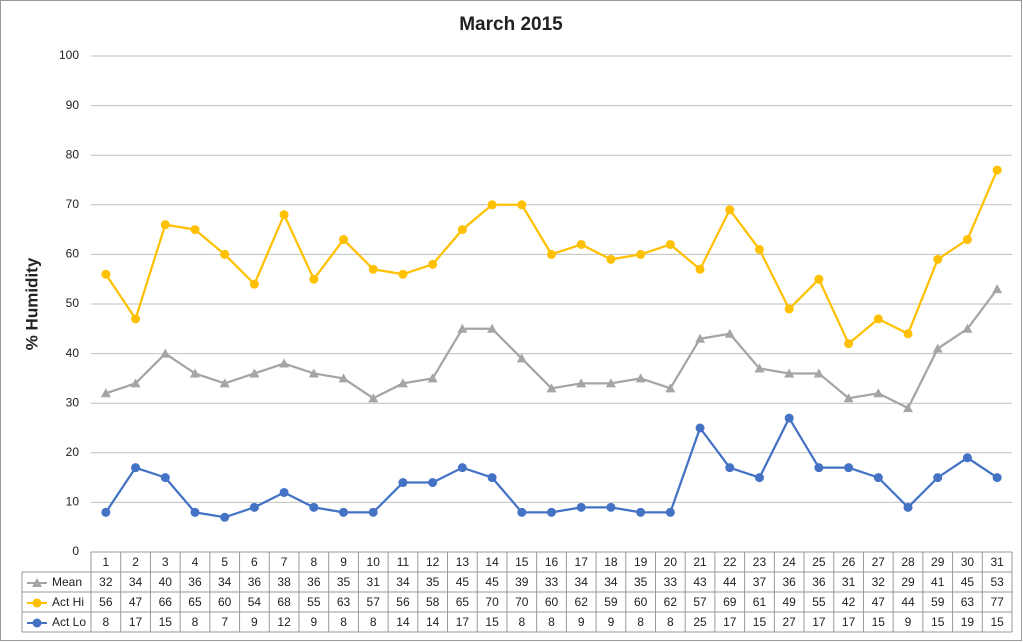 The image size is (1023, 642). Describe the element at coordinates (136, 602) in the screenshot. I see `table-value: 47` at that location.